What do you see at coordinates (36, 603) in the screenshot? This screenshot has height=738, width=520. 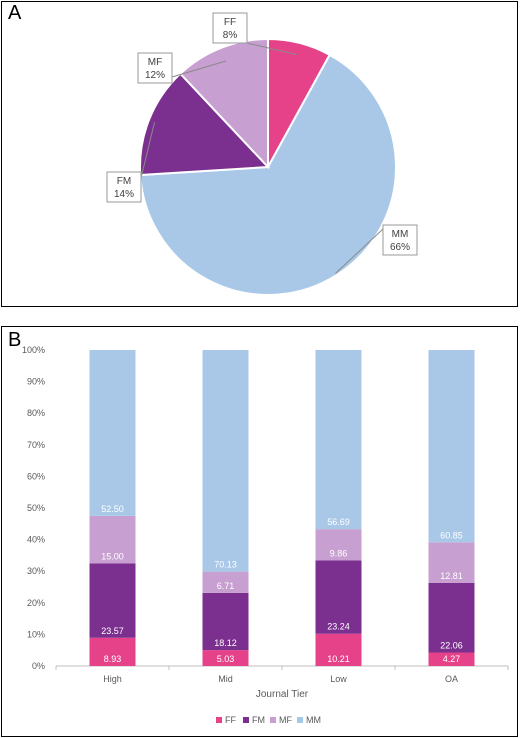 I see `y-tick-label: 20%` at bounding box center [36, 603].